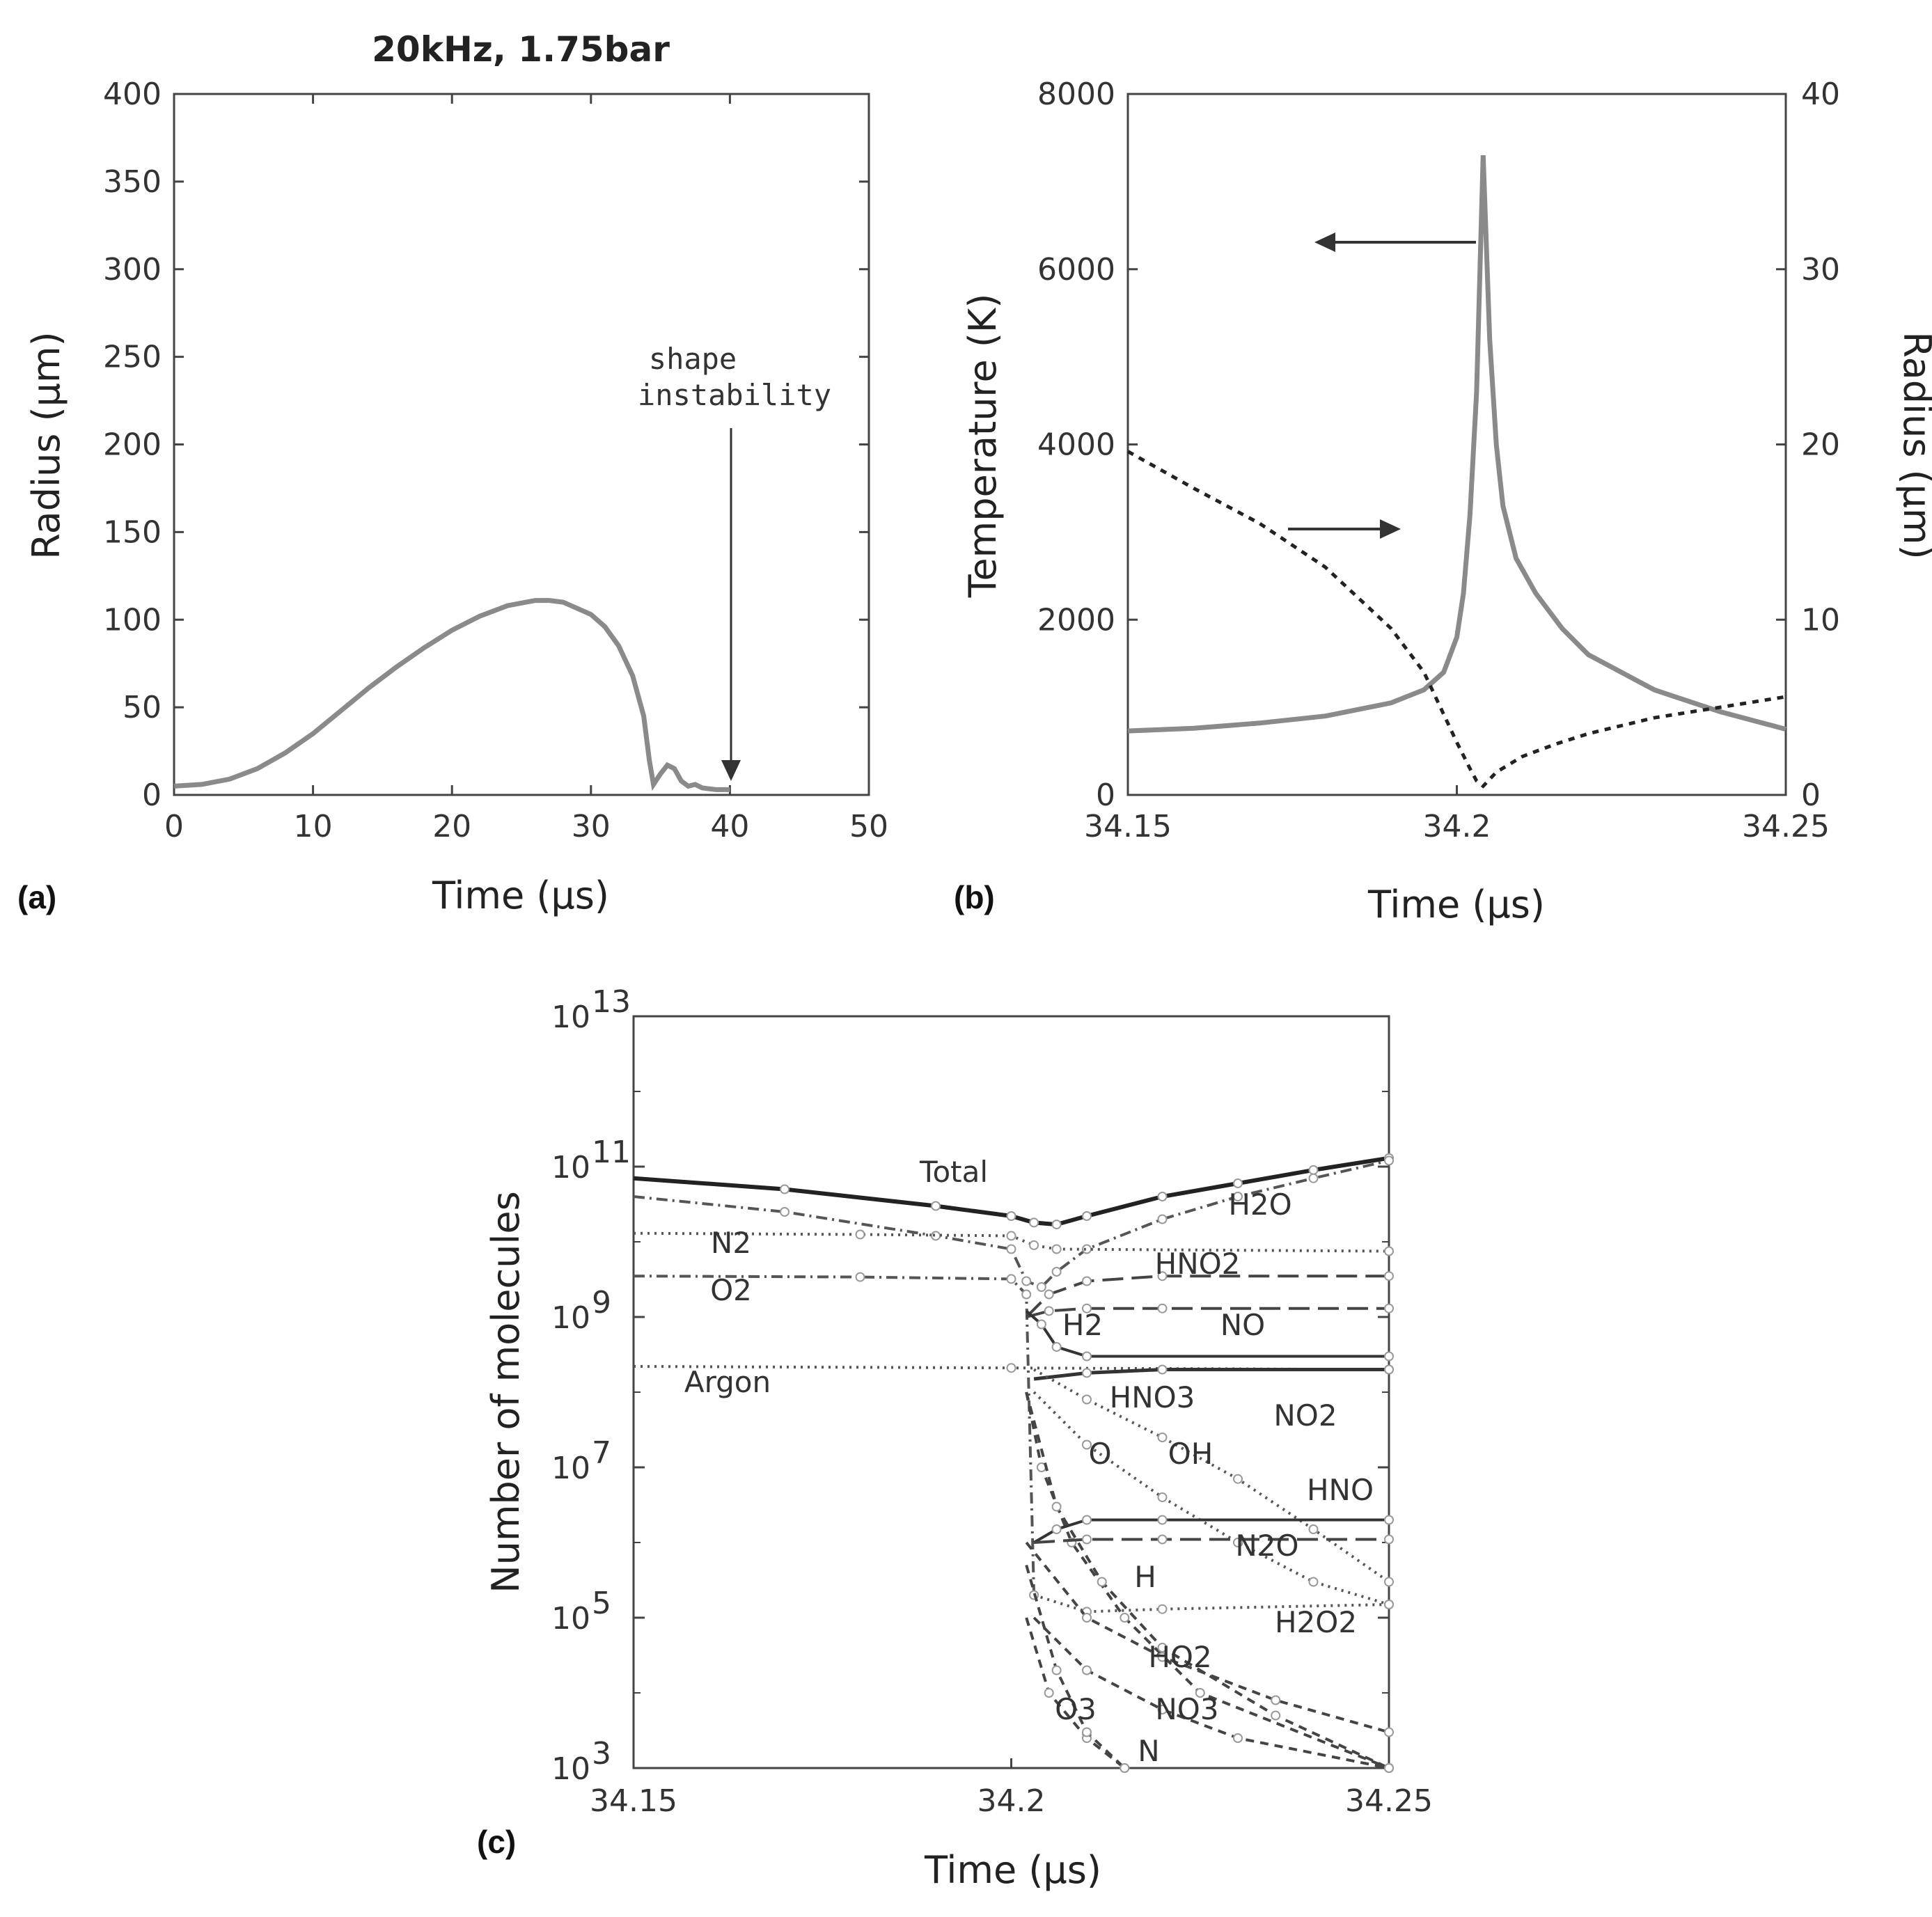  What do you see at coordinates (1011, 1242) in the screenshot?
I see `panel-c-series-n2-line` at bounding box center [1011, 1242].